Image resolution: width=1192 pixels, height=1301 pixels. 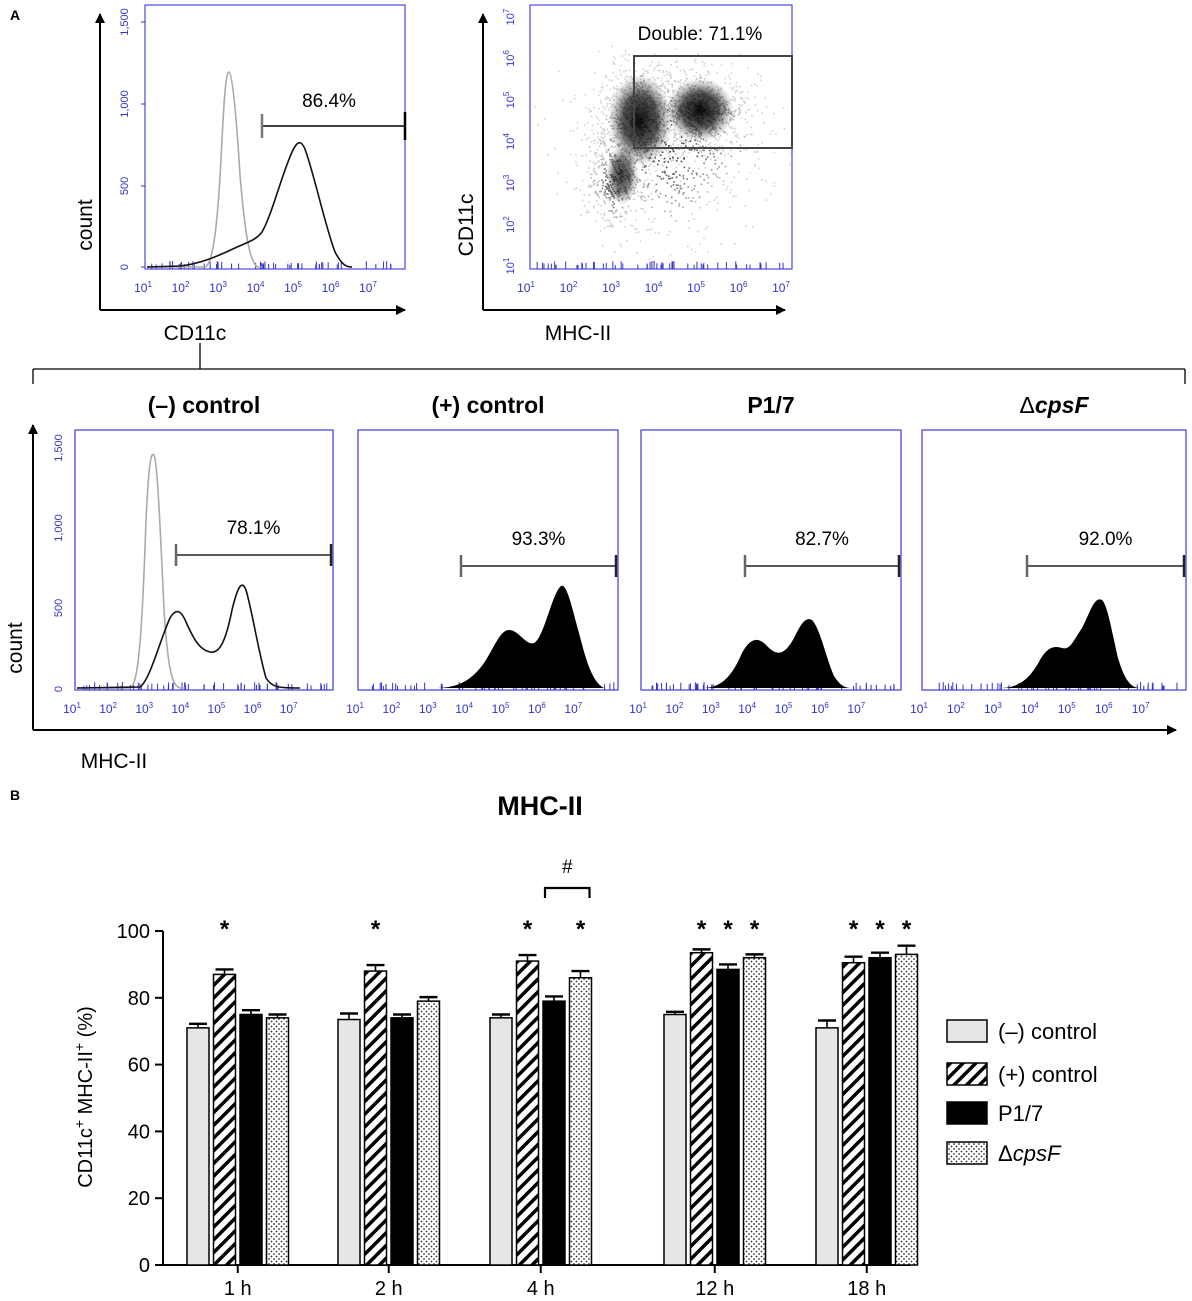 What do you see at coordinates (144, 708) in the screenshot?
I see `condition-x-tick: 10³` at bounding box center [144, 708].